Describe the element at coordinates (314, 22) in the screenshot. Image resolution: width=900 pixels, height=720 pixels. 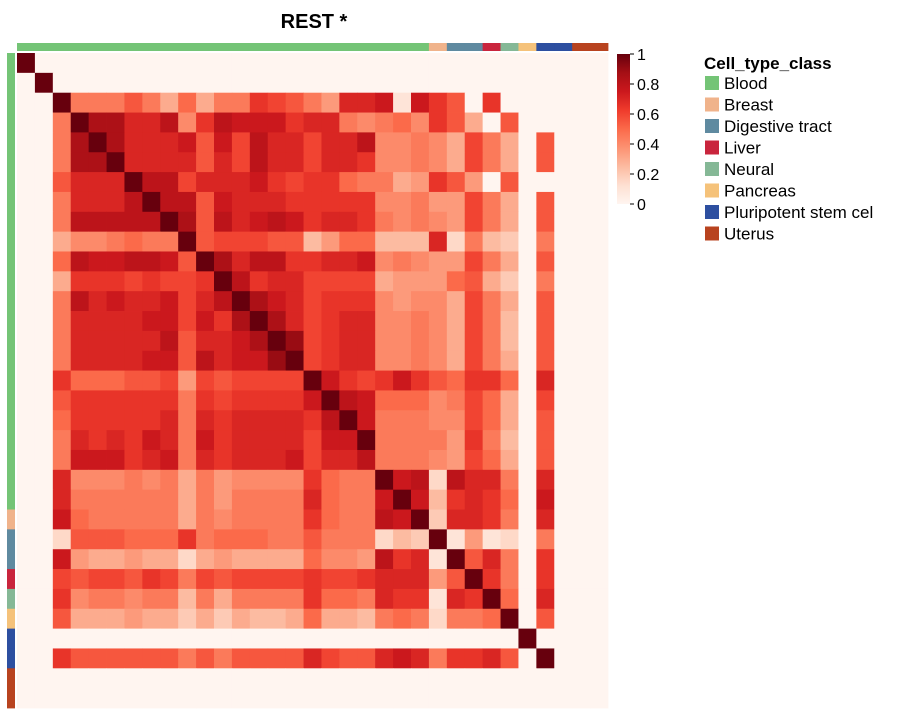
I see `chart-title: REST *` at that location.